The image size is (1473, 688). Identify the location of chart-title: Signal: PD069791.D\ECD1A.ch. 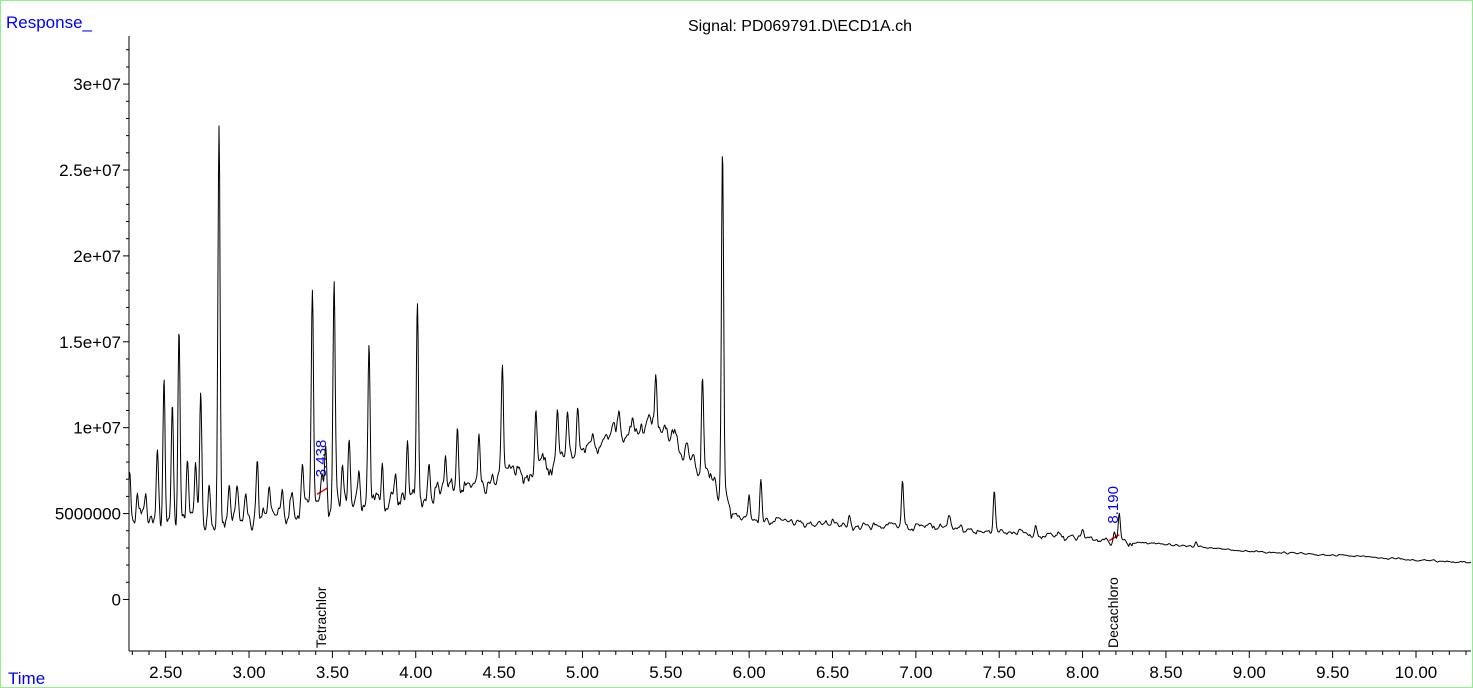
(800, 26).